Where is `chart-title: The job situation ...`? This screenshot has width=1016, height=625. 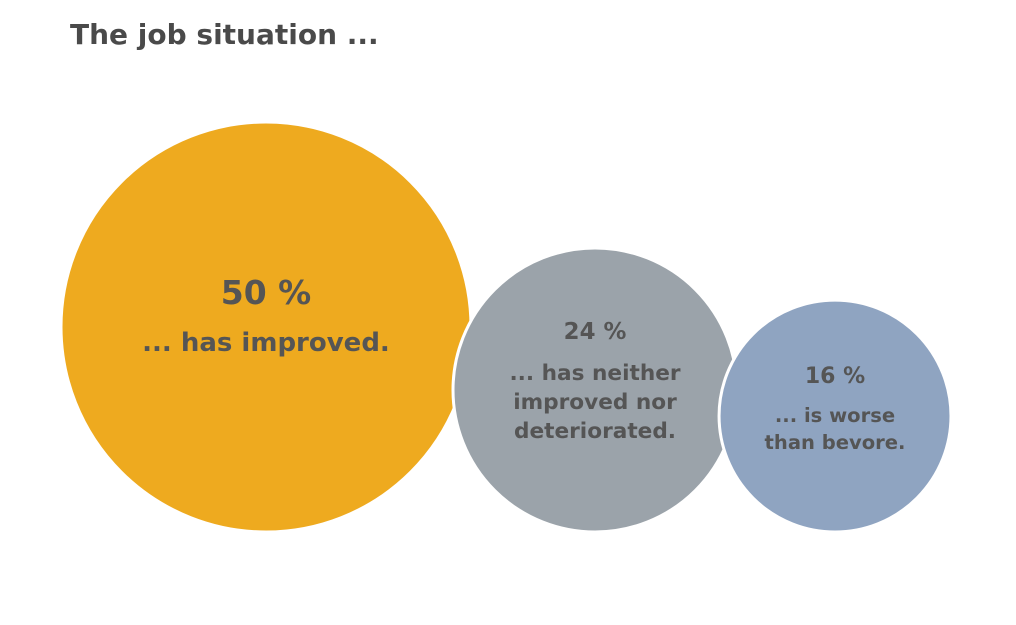 chart-title: The job situation ... is located at coordinates (224, 34).